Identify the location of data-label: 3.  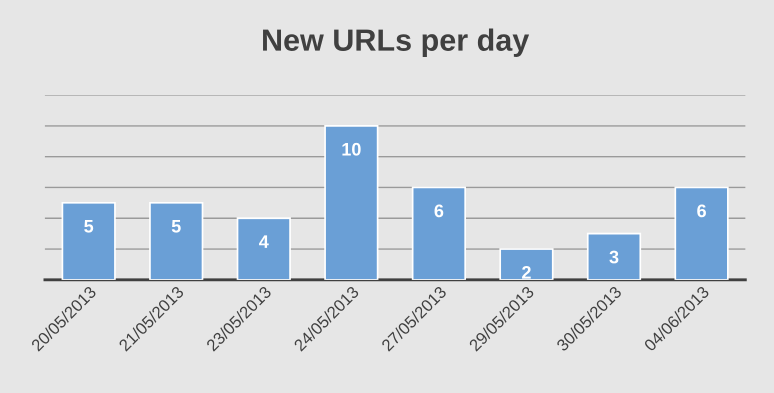
(613, 257).